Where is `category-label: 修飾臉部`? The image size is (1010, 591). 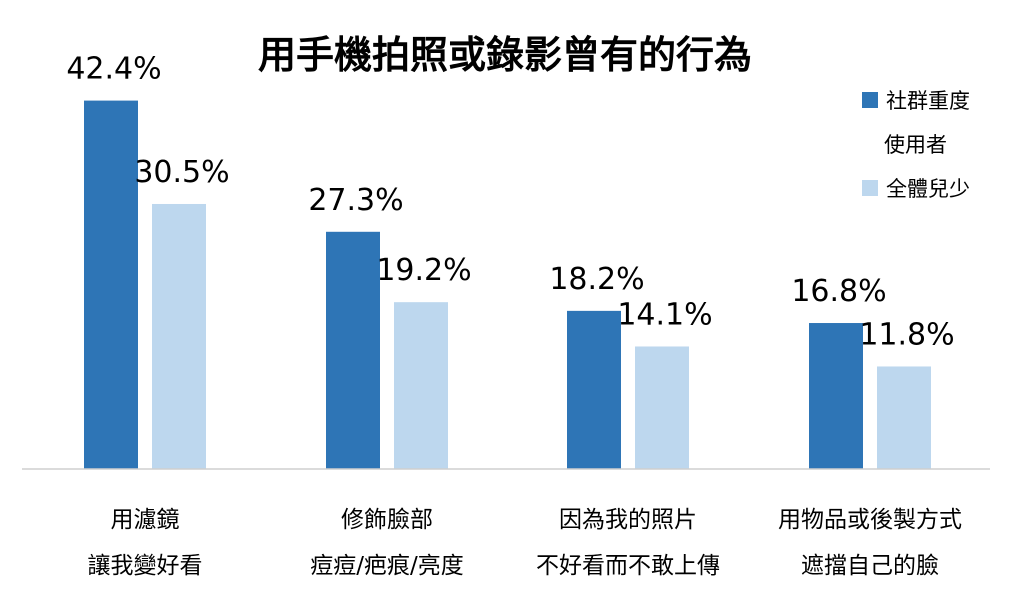
category-label: 修飾臉部 is located at coordinates (387, 520).